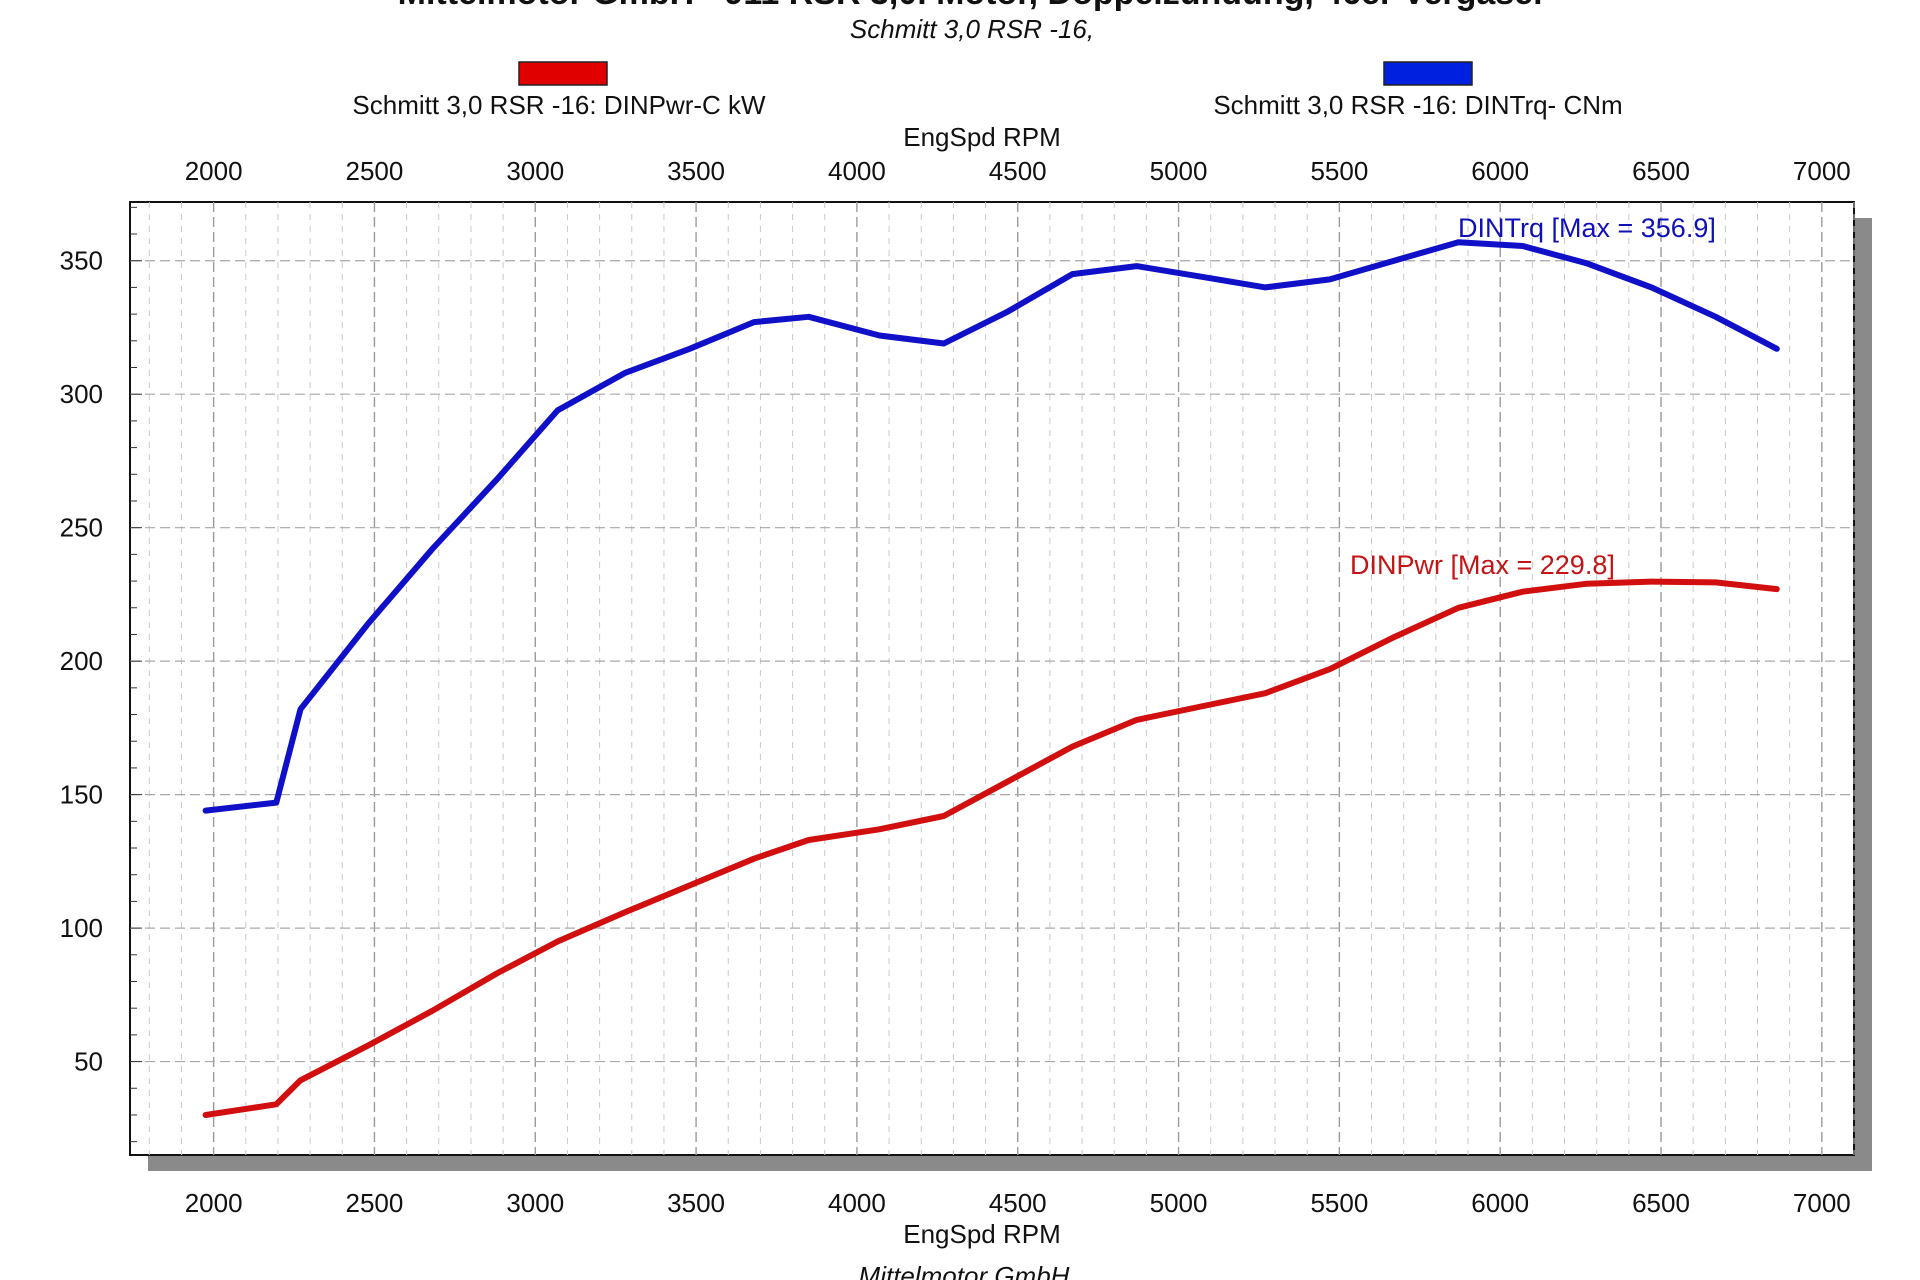 This screenshot has height=1280, width=1920. I want to click on y-tick-label: 250, so click(81, 528).